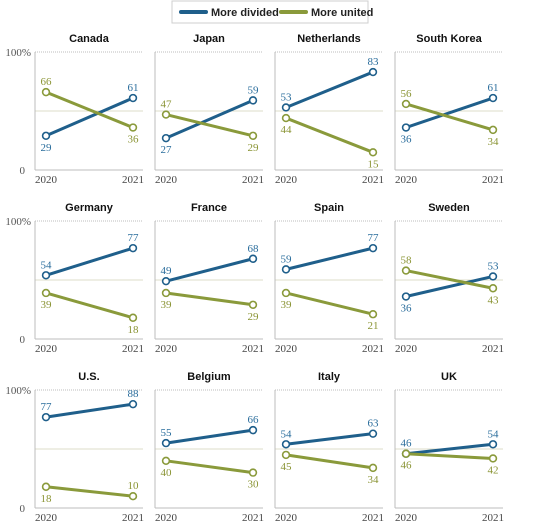 The image size is (556, 526). What do you see at coordinates (449, 208) in the screenshot?
I see `panel-title: Sweden` at bounding box center [449, 208].